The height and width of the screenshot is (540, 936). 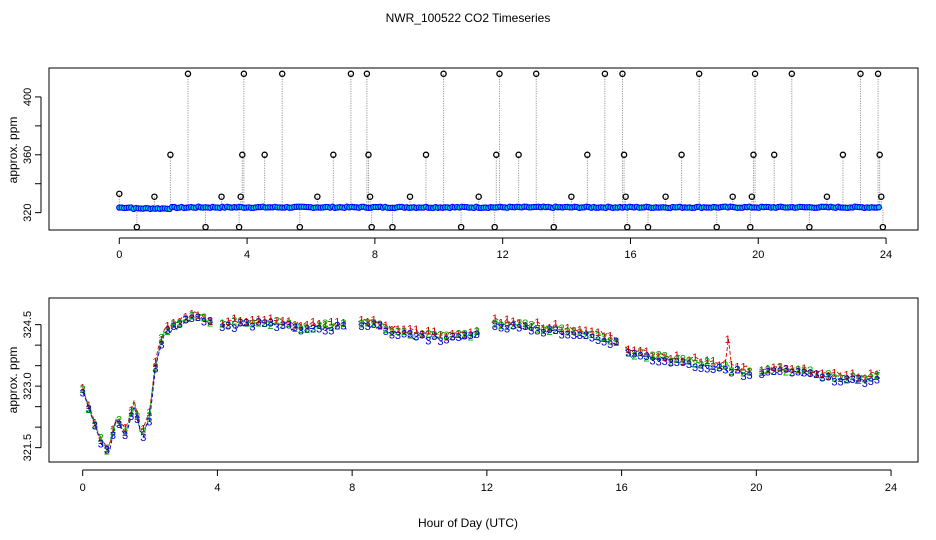 What do you see at coordinates (13, 380) in the screenshot?
I see `bottom-y-axis-label: approx. ppm` at bounding box center [13, 380].